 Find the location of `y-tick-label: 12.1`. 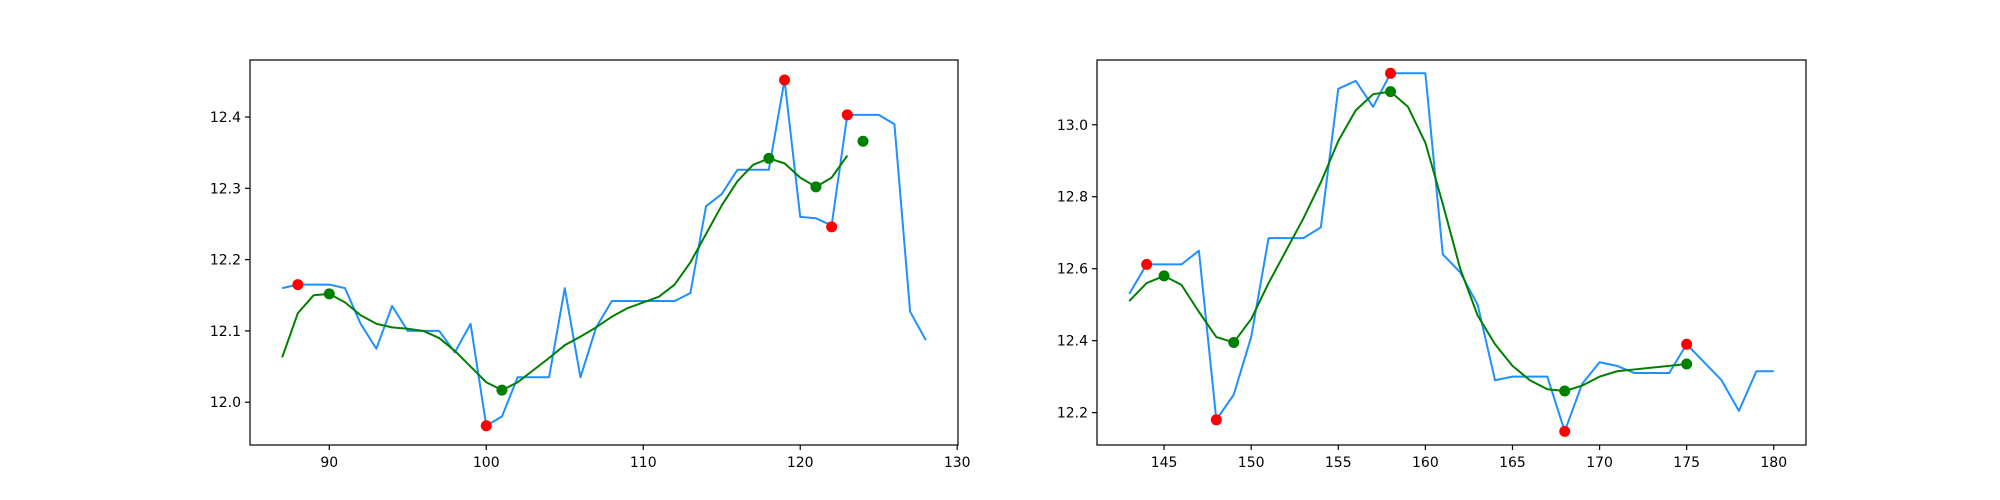

y-tick-label: 12.1 is located at coordinates (225, 332).